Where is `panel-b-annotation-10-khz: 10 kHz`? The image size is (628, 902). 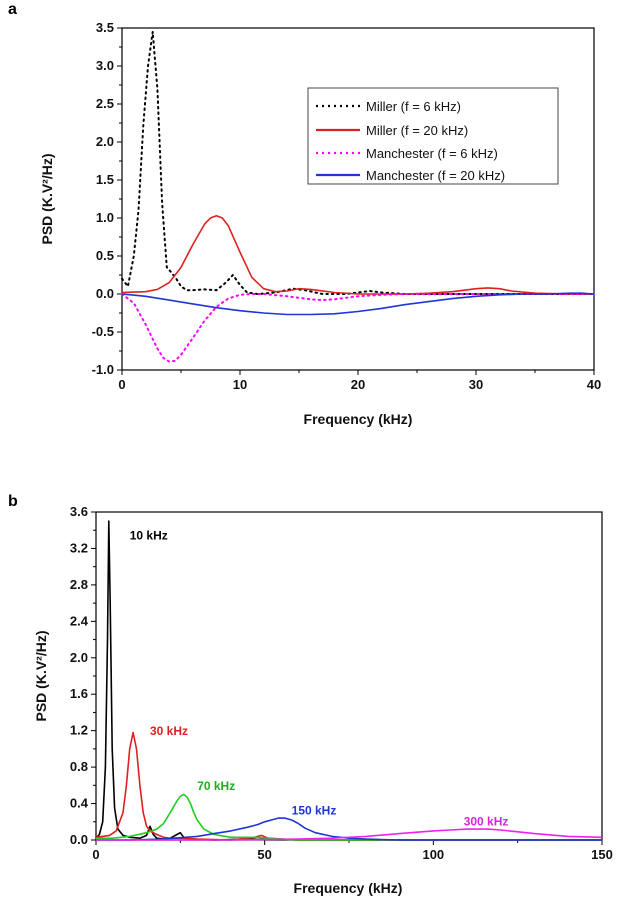 panel-b-annotation-10-khz: 10 kHz is located at coordinates (149, 535).